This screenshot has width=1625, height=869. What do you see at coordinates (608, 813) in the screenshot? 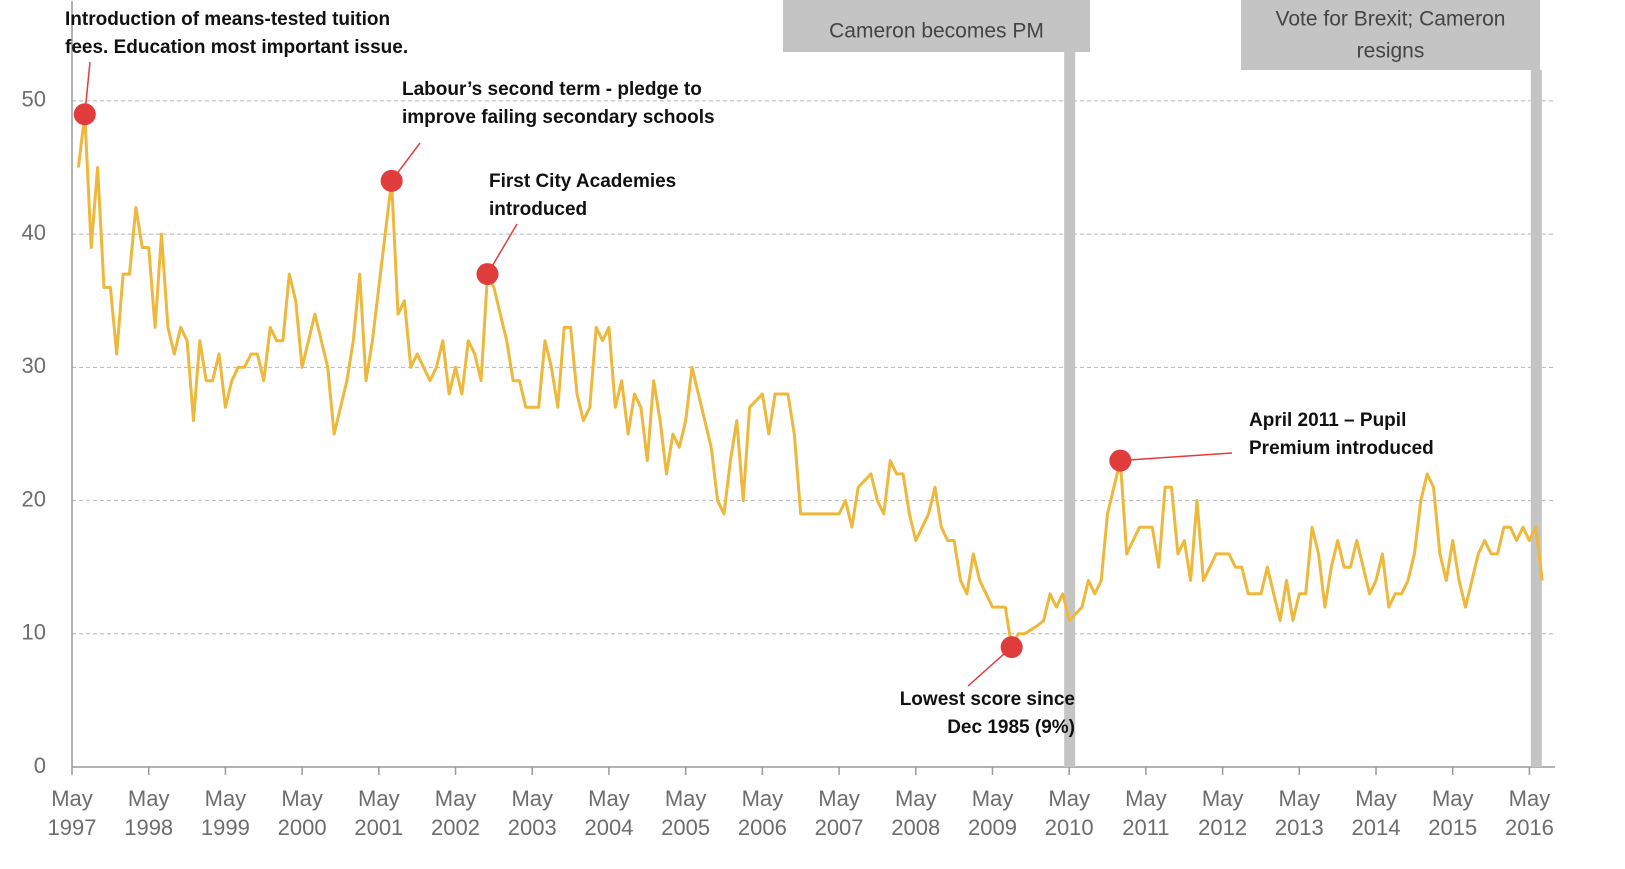
I see `x-tick-label: May 2004` at bounding box center [608, 813].